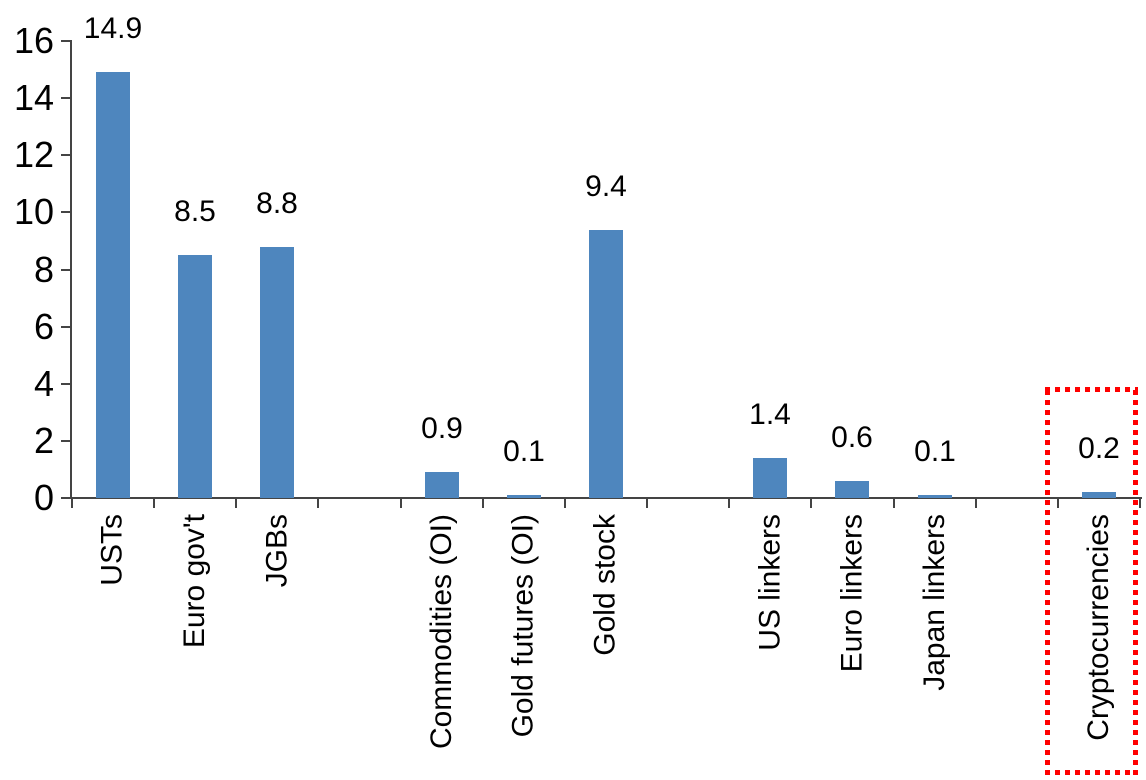  What do you see at coordinates (43, 440) in the screenshot?
I see `y-axis-tick-label: 2` at bounding box center [43, 440].